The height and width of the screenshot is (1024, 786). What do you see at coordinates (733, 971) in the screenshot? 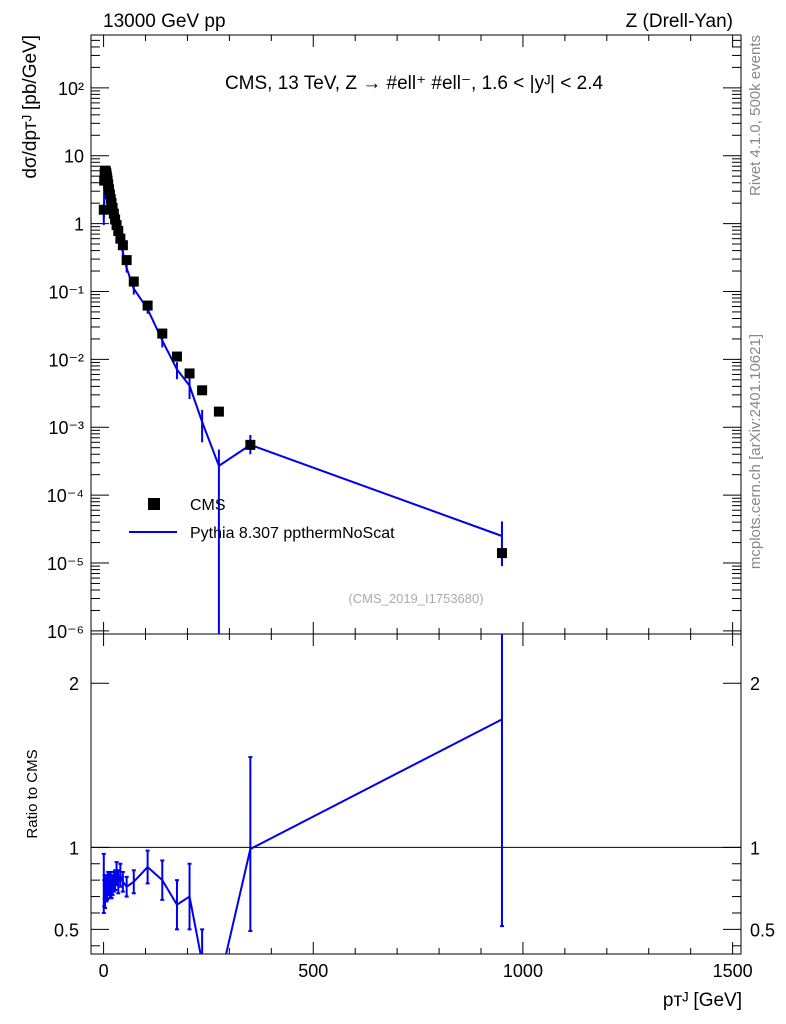
I see `xtick-label: 1500` at bounding box center [733, 971].